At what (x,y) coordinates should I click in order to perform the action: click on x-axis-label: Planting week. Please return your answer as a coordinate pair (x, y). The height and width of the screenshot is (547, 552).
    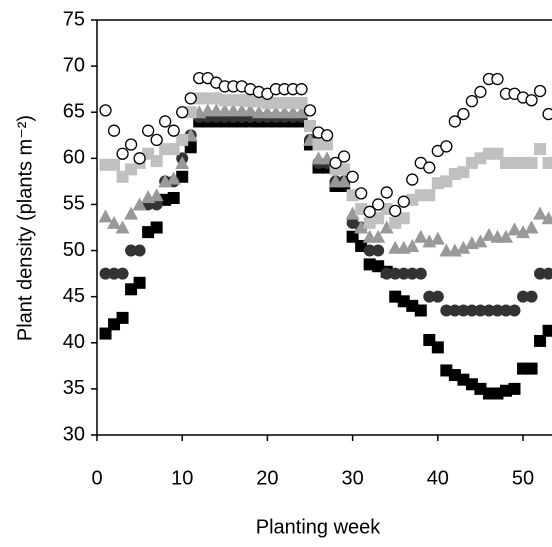
    Looking at the image, I should click on (319, 527).